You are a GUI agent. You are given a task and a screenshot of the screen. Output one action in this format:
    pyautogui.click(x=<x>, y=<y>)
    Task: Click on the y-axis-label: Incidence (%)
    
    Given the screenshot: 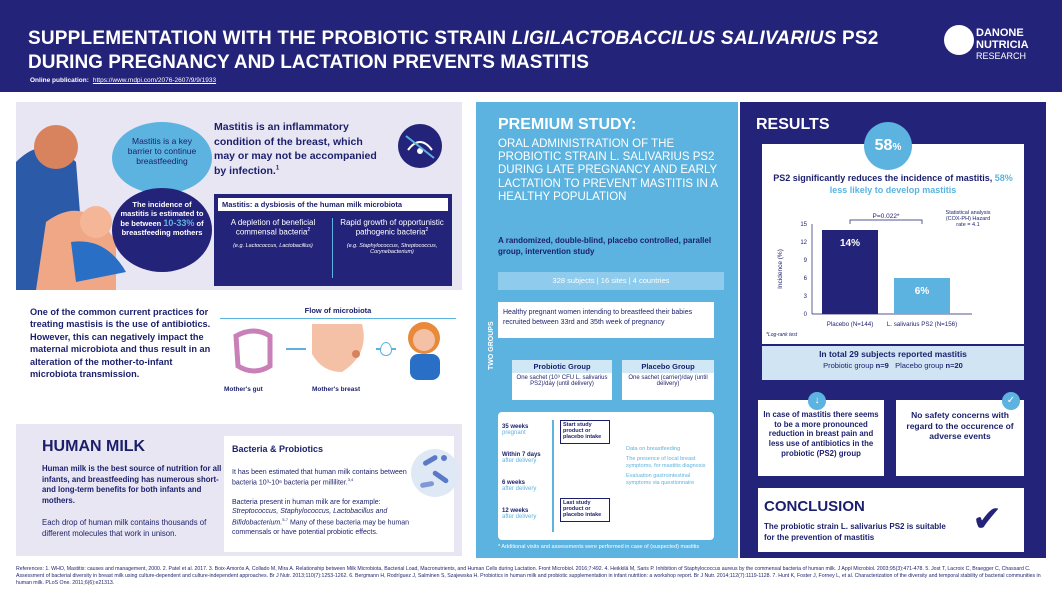 What is the action you would take?
    pyautogui.click(x=780, y=269)
    